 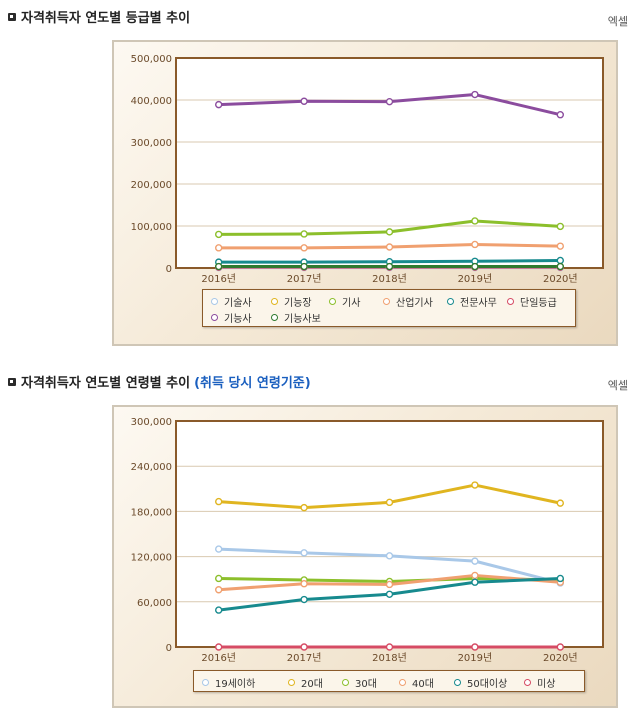 What do you see at coordinates (151, 101) in the screenshot?
I see `y-tick-label: 400,000` at bounding box center [151, 101].